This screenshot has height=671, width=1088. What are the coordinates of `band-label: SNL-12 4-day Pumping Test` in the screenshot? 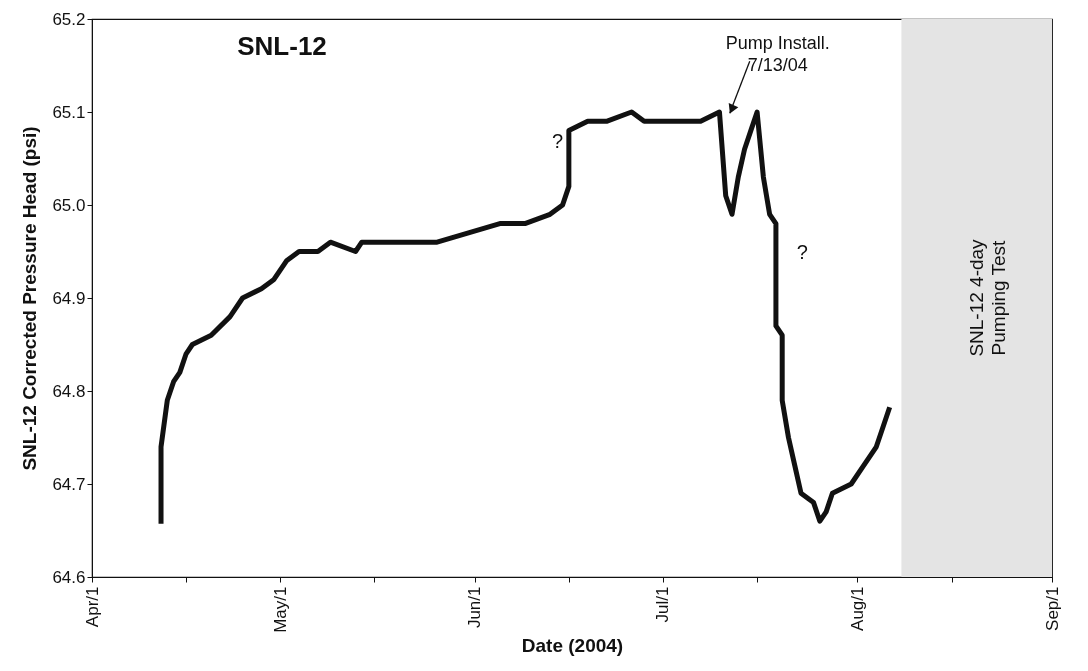 It's located at (987, 297).